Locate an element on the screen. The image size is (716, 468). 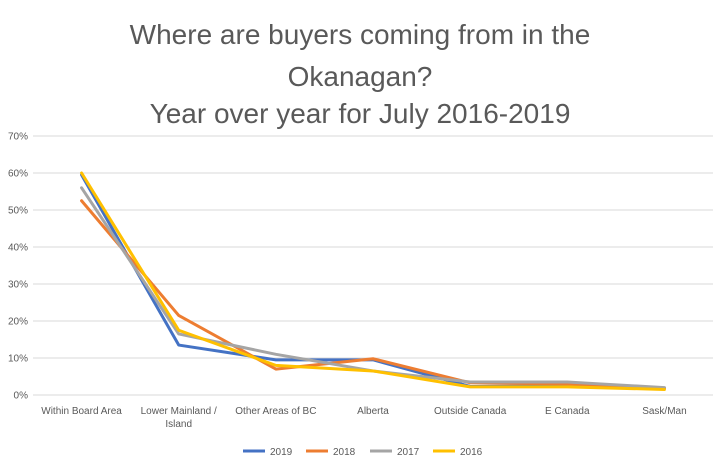
x-tick-label: E Canada is located at coordinates (567, 411).